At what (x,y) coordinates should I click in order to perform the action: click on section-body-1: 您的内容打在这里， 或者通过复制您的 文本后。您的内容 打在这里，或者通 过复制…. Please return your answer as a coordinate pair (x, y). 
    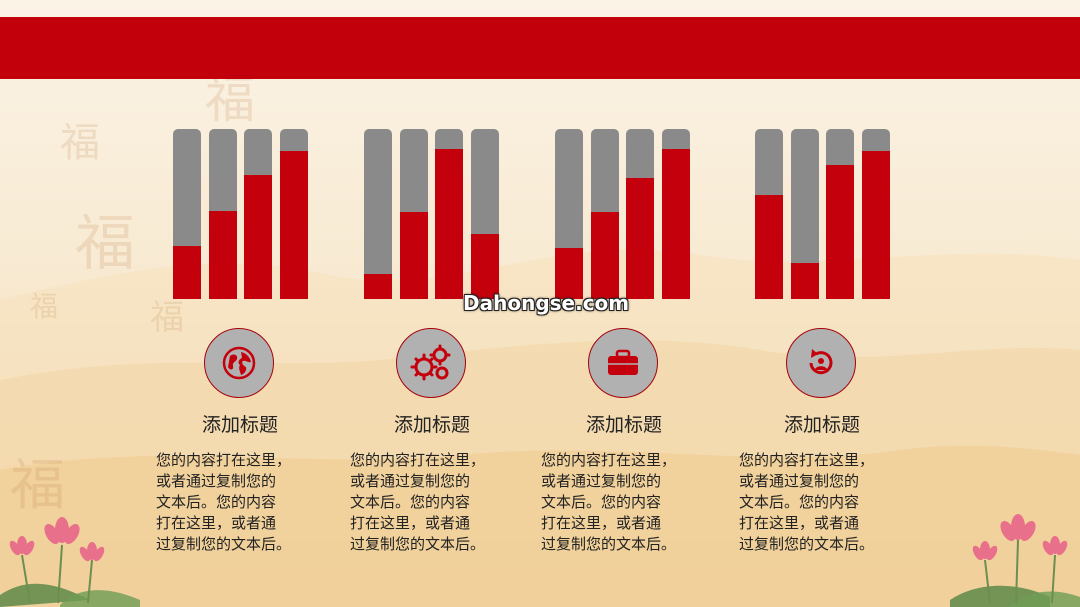
    Looking at the image, I should click on (237, 502).